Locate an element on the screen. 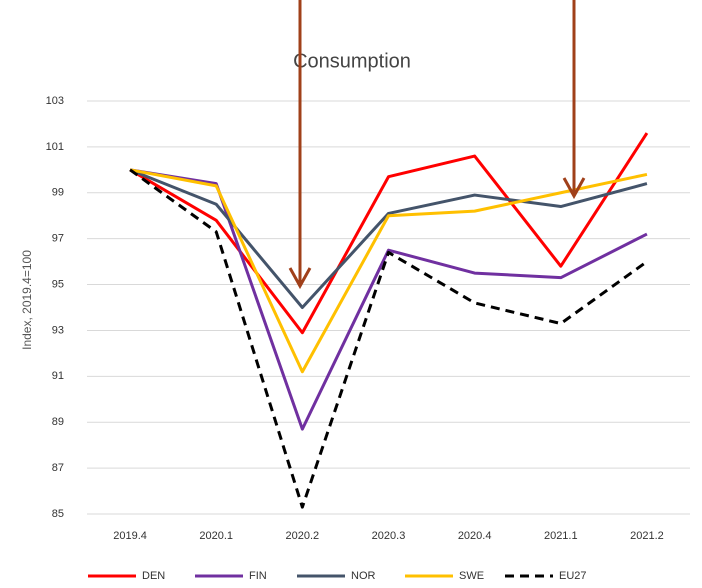  y-tick-label: 93 is located at coordinates (58, 330).